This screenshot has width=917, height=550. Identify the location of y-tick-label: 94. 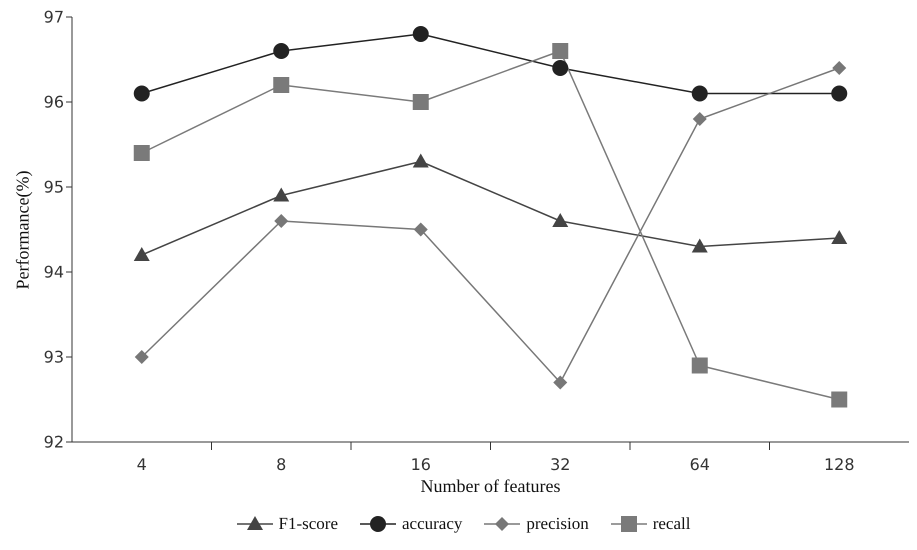
(54, 272).